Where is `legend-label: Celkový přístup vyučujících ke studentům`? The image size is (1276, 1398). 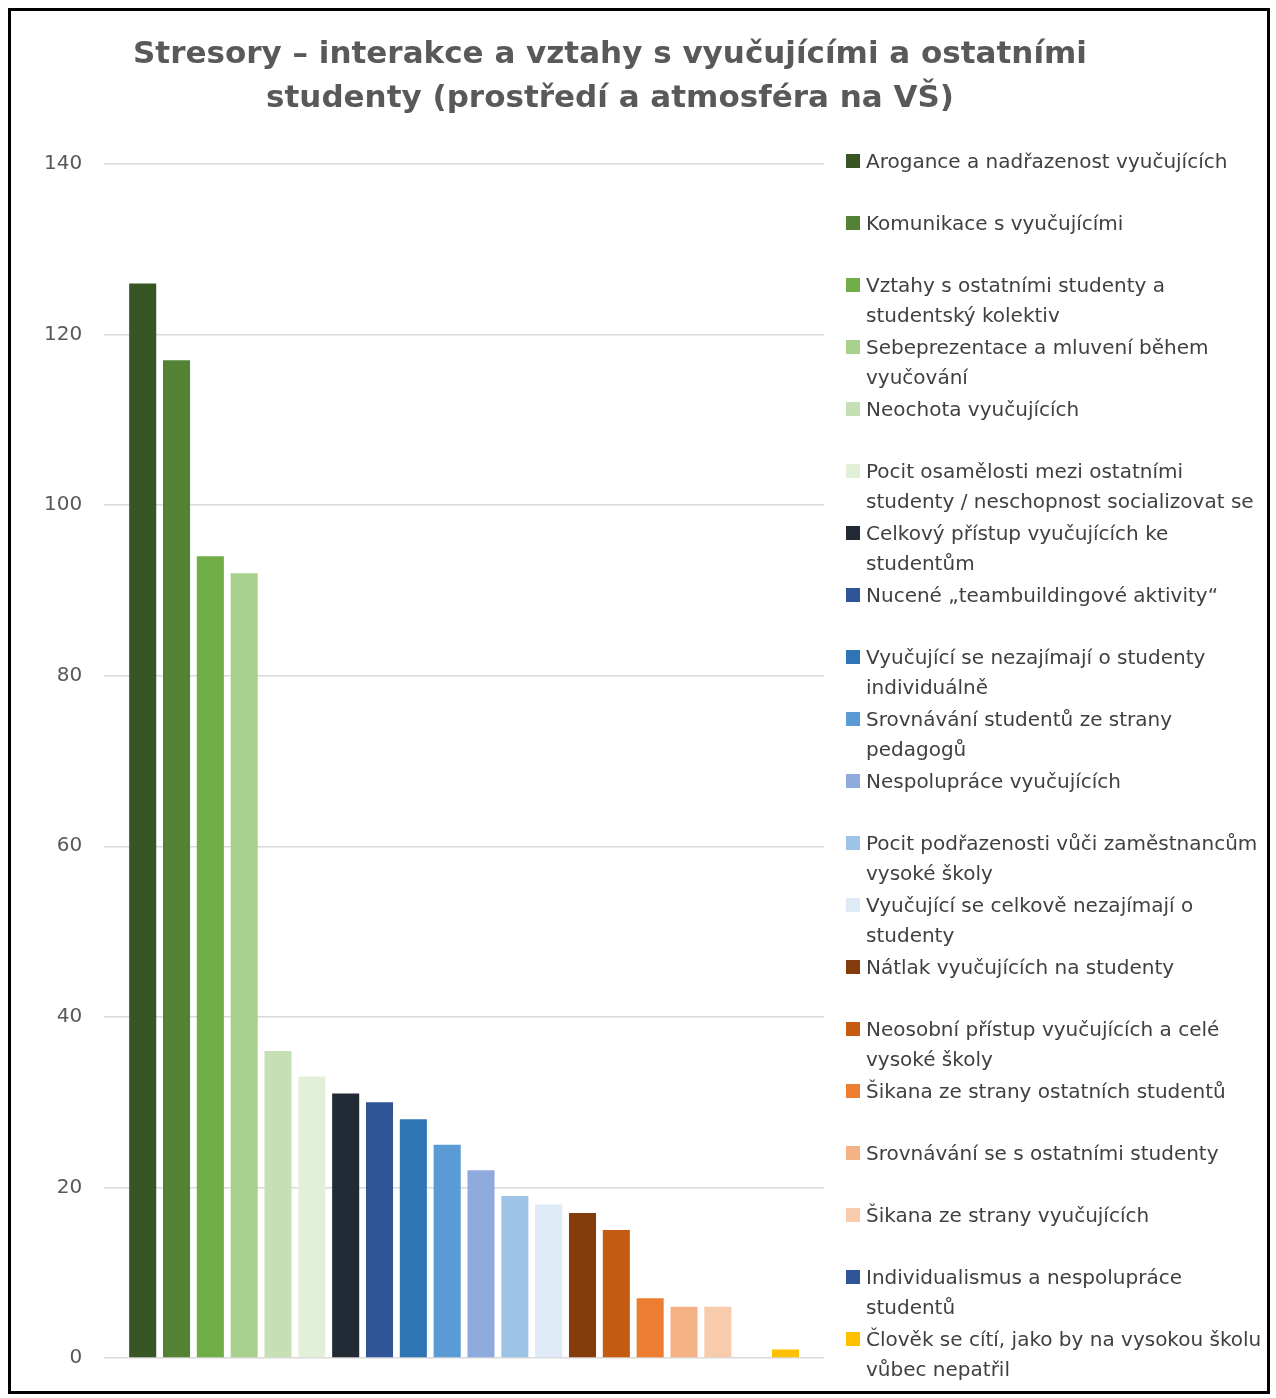
legend-label: Celkový přístup vyučujících ke studentům is located at coordinates (1018, 548).